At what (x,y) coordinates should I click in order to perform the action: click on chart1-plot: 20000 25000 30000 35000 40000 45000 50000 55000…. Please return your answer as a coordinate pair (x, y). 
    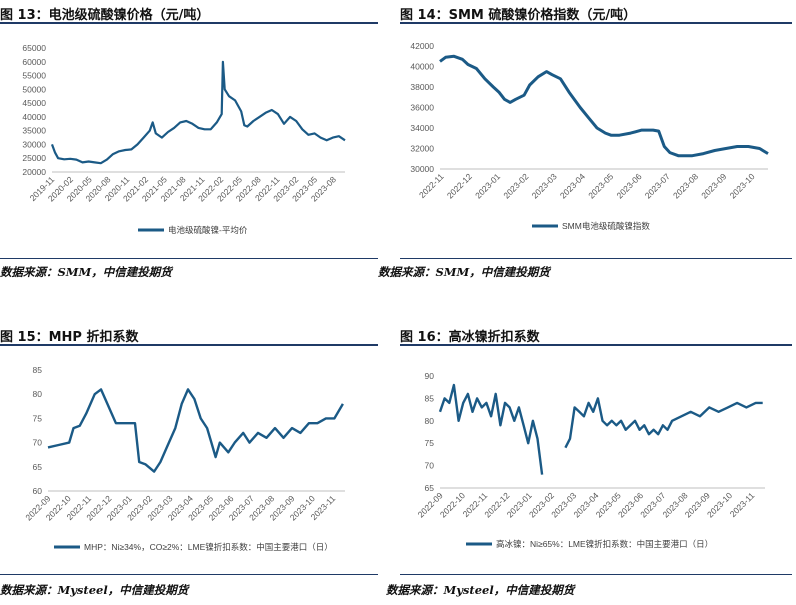
    Looking at the image, I should click on (184, 139).